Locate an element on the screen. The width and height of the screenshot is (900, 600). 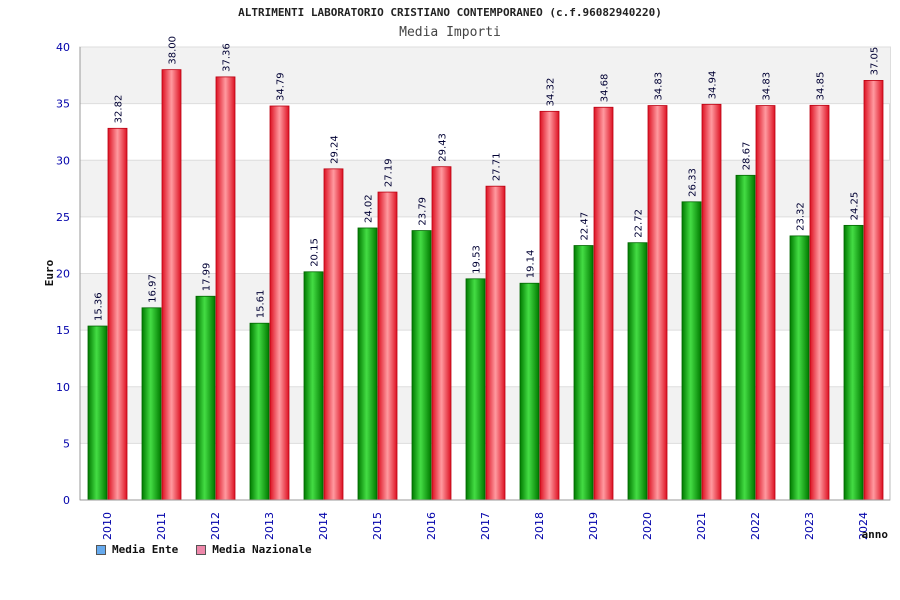
data-label: 24.25 is located at coordinates (855, 206).